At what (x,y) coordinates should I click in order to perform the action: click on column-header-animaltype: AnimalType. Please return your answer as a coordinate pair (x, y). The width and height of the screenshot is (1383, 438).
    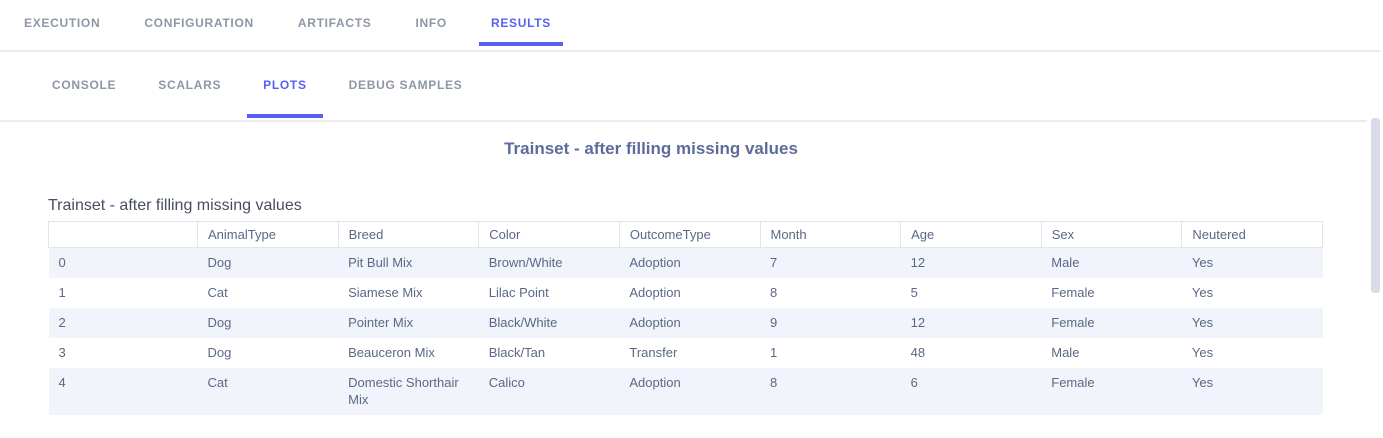
    Looking at the image, I should click on (268, 234).